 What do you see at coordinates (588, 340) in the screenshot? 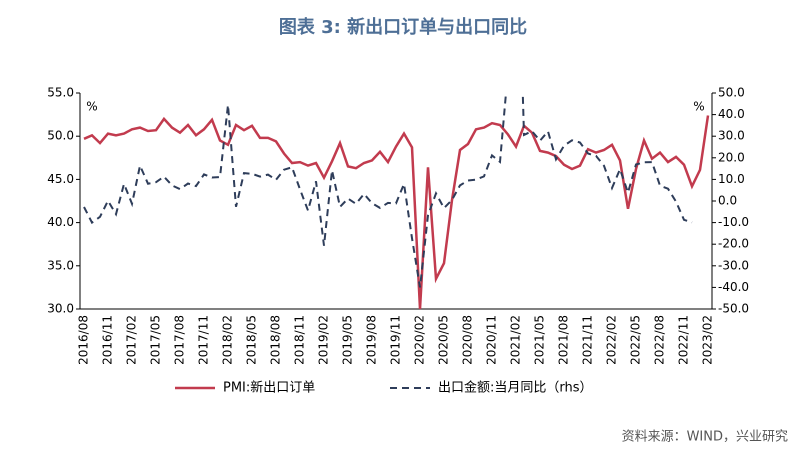
I see `x-tick-label: 2021/11` at bounding box center [588, 340].